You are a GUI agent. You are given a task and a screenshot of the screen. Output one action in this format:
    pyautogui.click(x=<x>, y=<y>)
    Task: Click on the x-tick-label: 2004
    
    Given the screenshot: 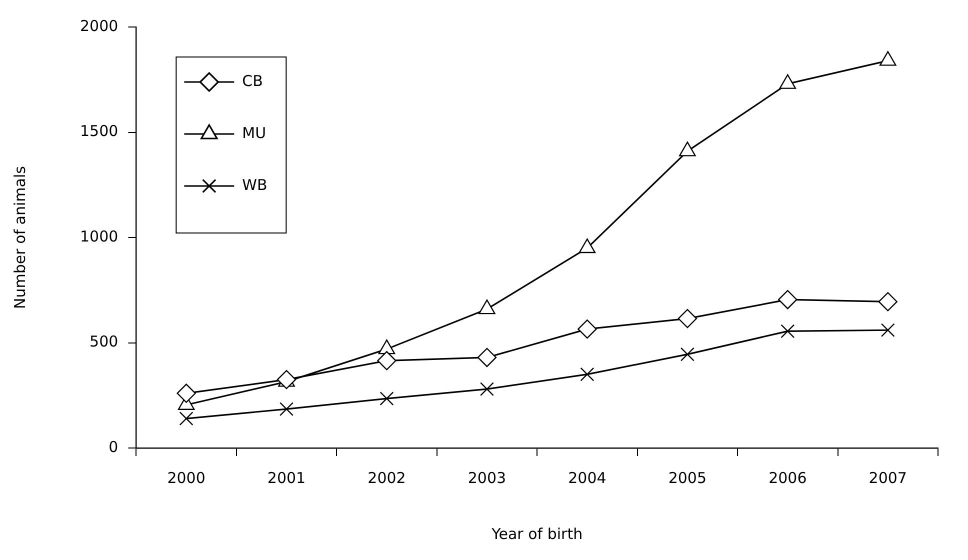 What is the action you would take?
    pyautogui.click(x=587, y=477)
    